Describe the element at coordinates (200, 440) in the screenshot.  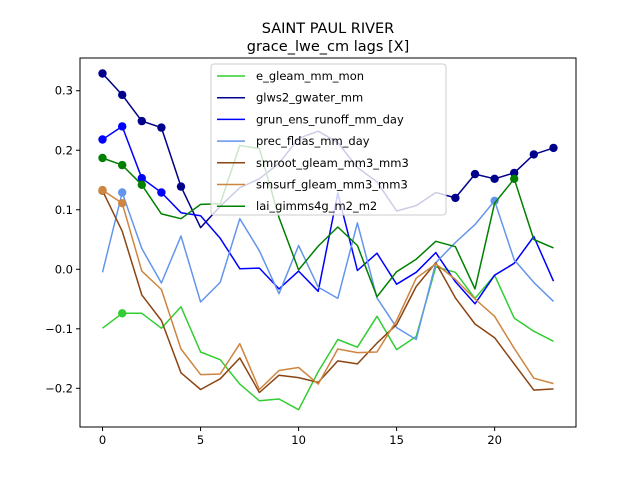
I see `x-tick-label: 5` at that location.